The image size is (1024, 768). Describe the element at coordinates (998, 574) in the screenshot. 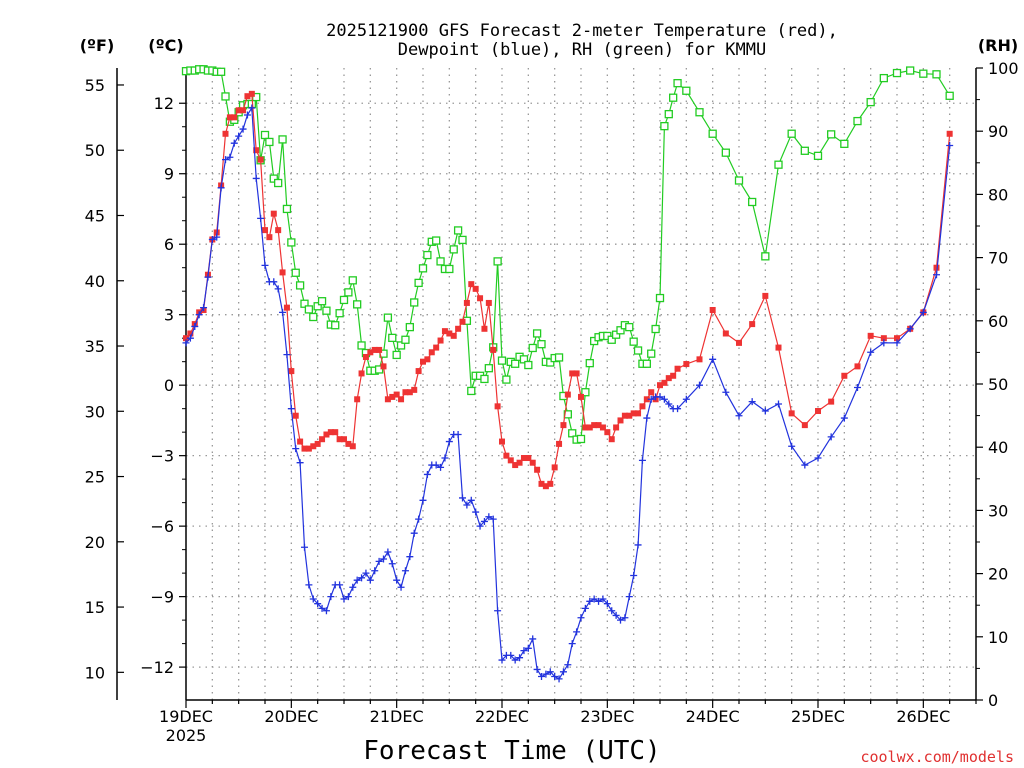

I see `rh-tick-label: 20` at that location.